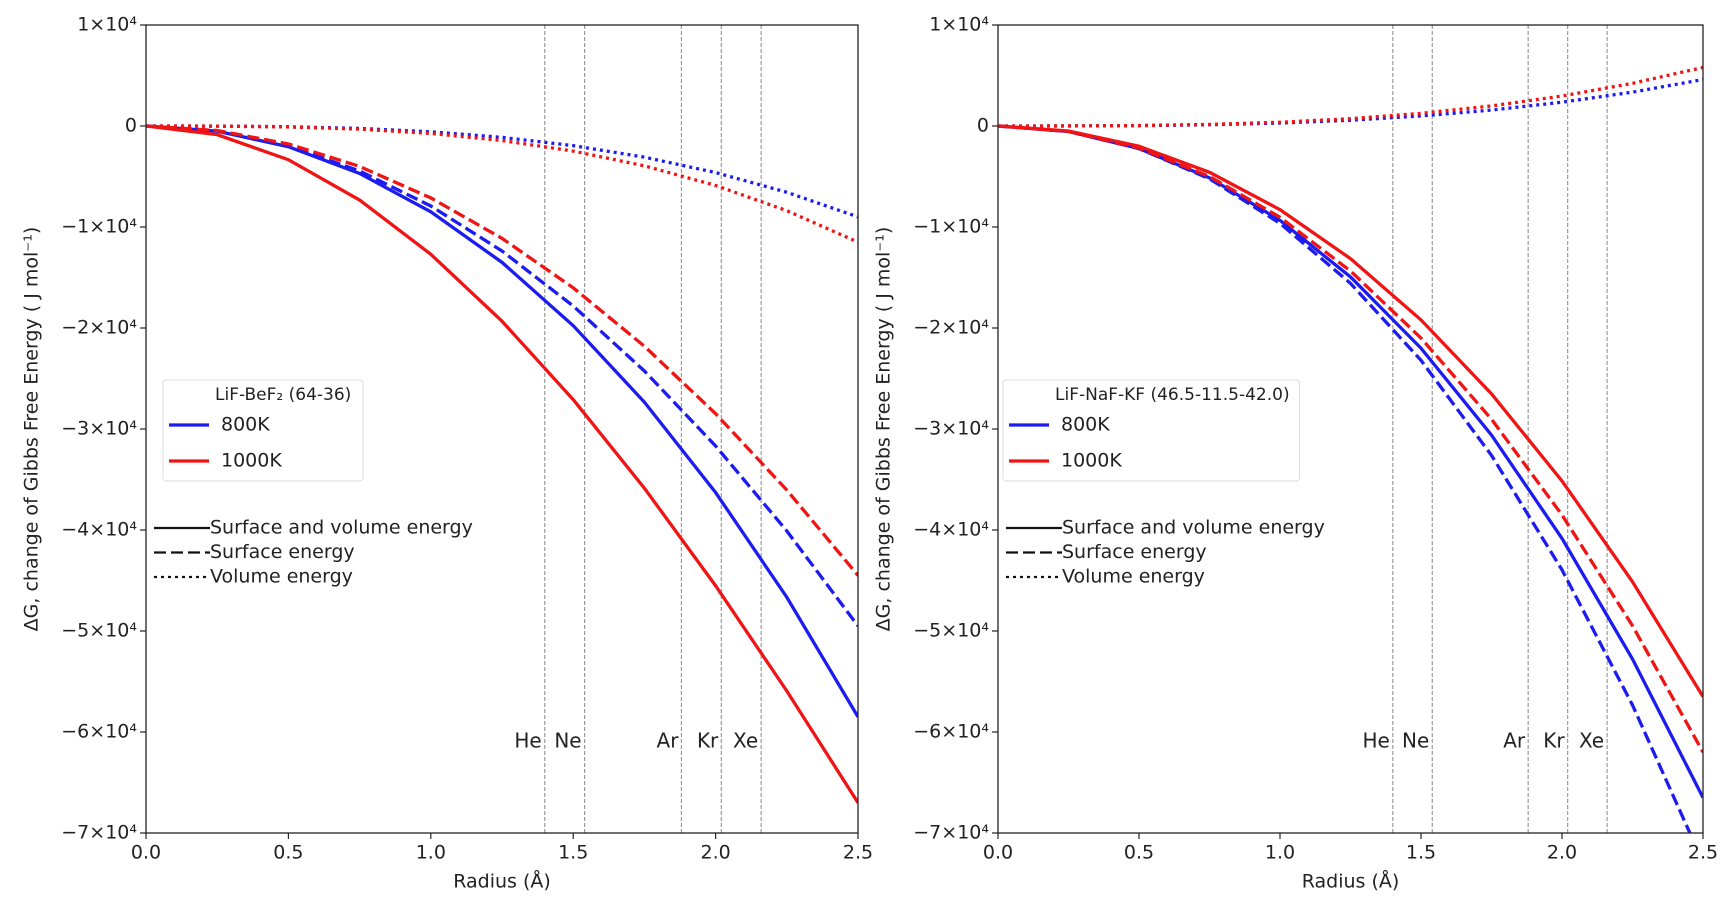 The width and height of the screenshot is (1727, 897). What do you see at coordinates (283, 395) in the screenshot?
I see `legend-title: LiF-BeF₂ (64-36)` at bounding box center [283, 395].